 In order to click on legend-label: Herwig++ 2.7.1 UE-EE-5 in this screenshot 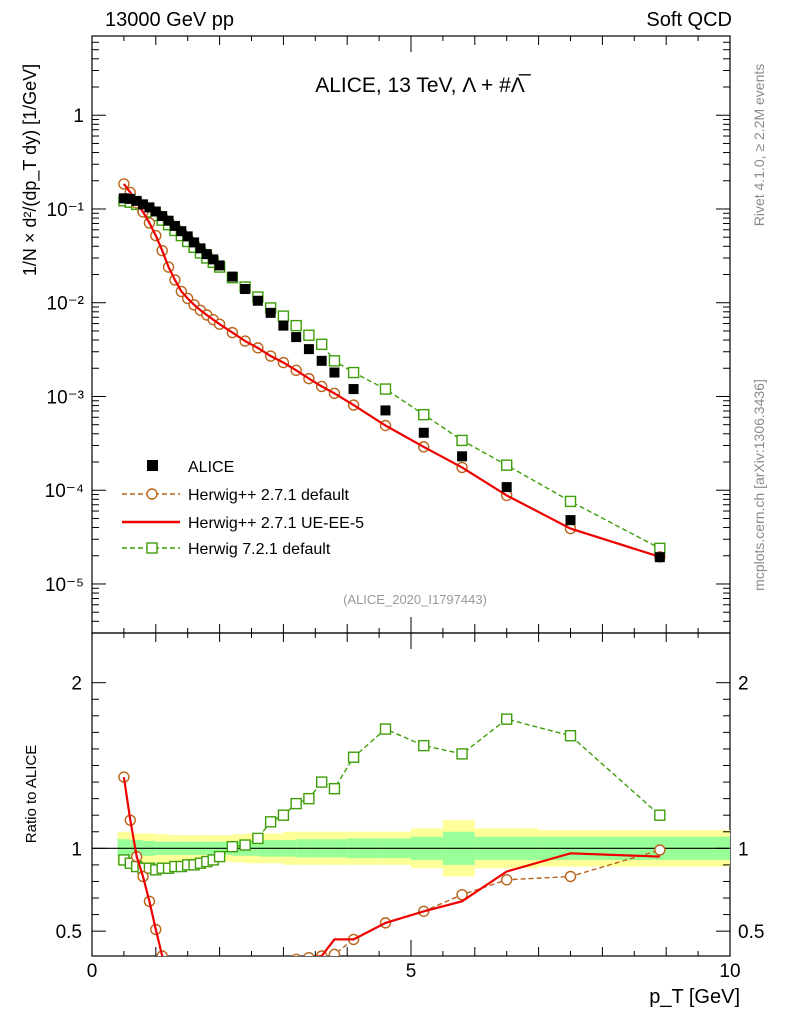, I will do `click(276, 523)`.